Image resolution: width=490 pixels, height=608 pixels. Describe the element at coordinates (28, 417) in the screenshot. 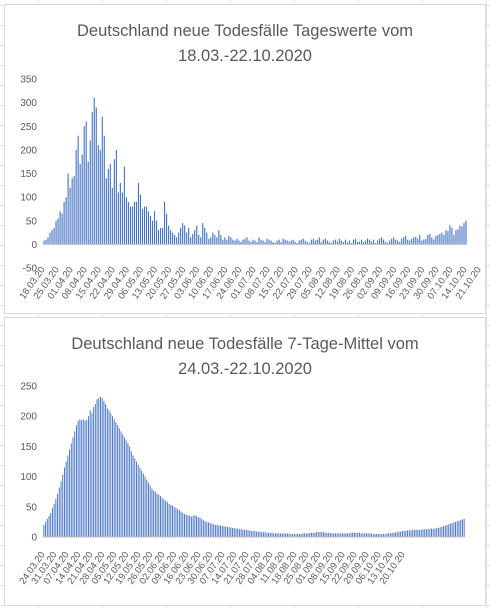

I see `y-tick-label: 200` at that location.